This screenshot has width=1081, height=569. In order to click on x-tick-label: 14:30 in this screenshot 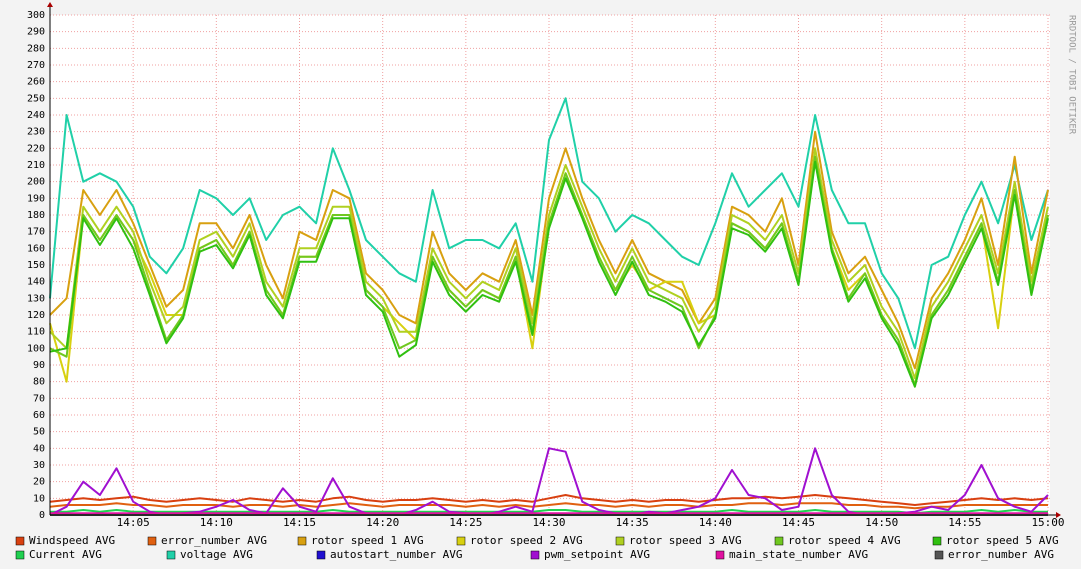, I will do `click(548, 522)`.